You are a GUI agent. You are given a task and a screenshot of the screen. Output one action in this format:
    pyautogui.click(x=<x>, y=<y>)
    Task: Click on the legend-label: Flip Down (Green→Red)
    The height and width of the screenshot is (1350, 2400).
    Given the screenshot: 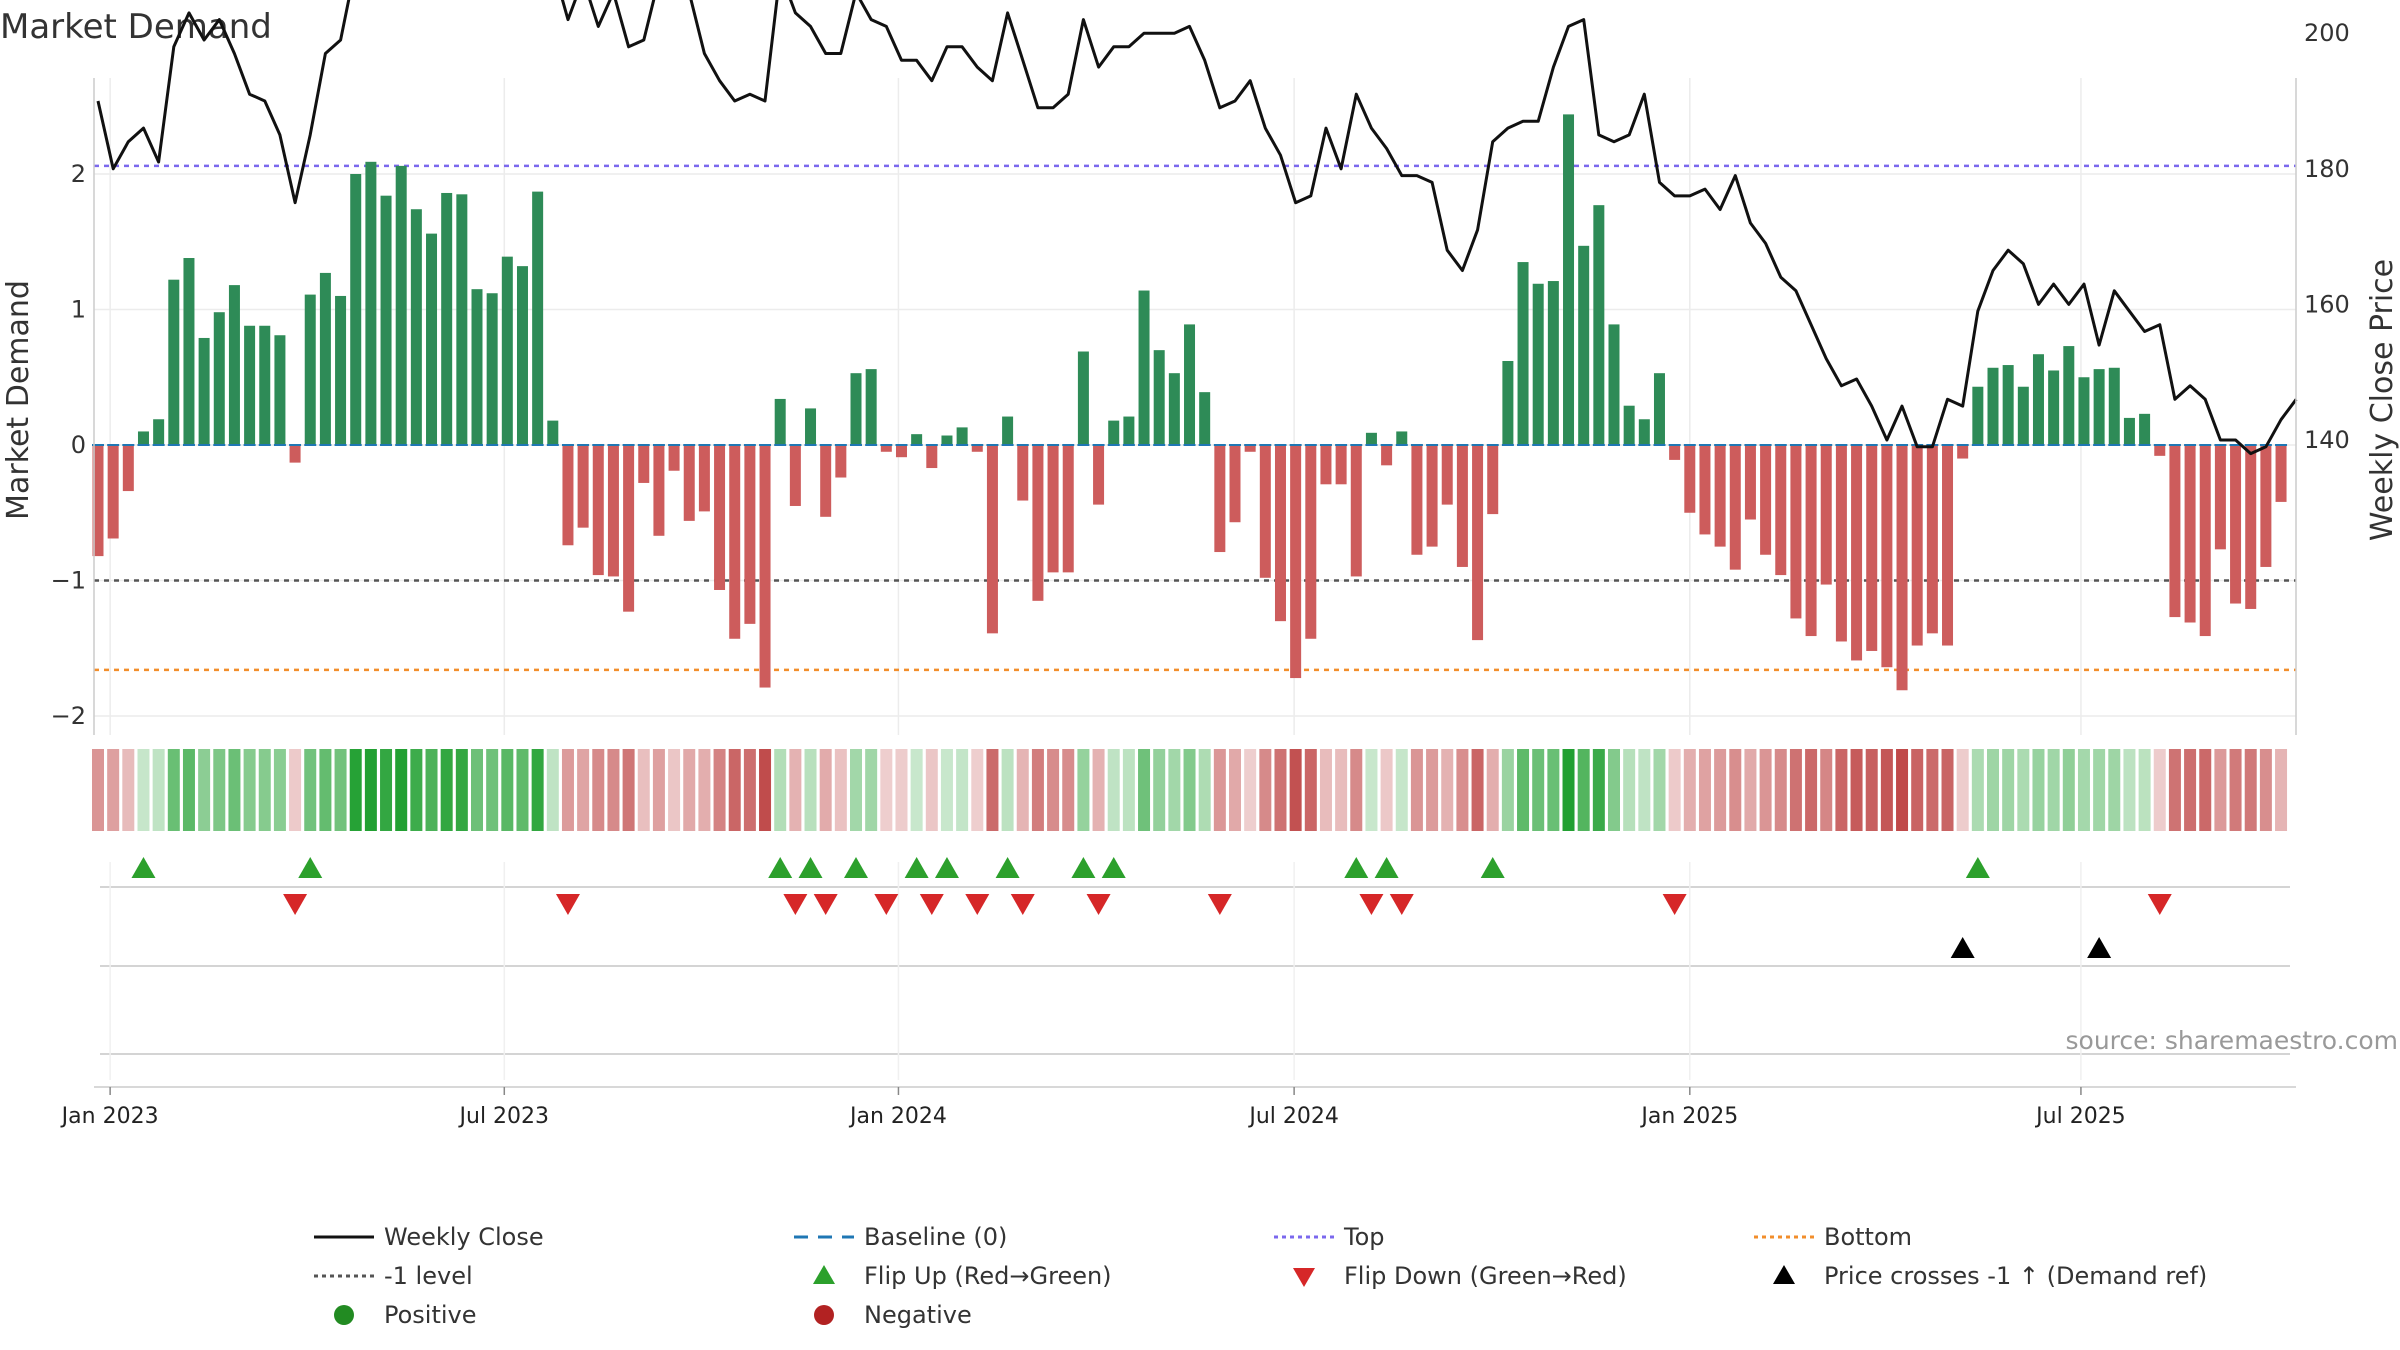 What is the action you would take?
    pyautogui.click(x=1485, y=1276)
    